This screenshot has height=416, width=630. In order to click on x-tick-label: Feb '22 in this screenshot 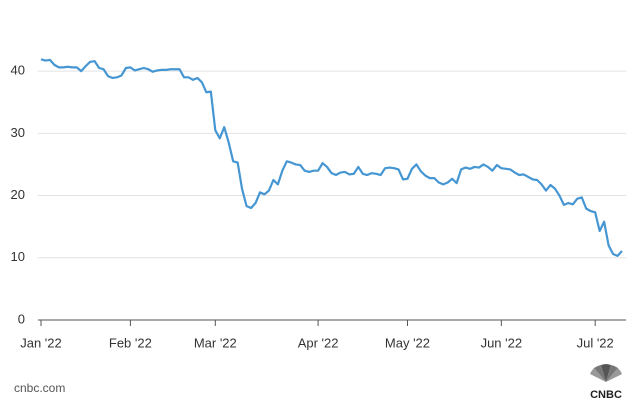, I will do `click(130, 342)`.